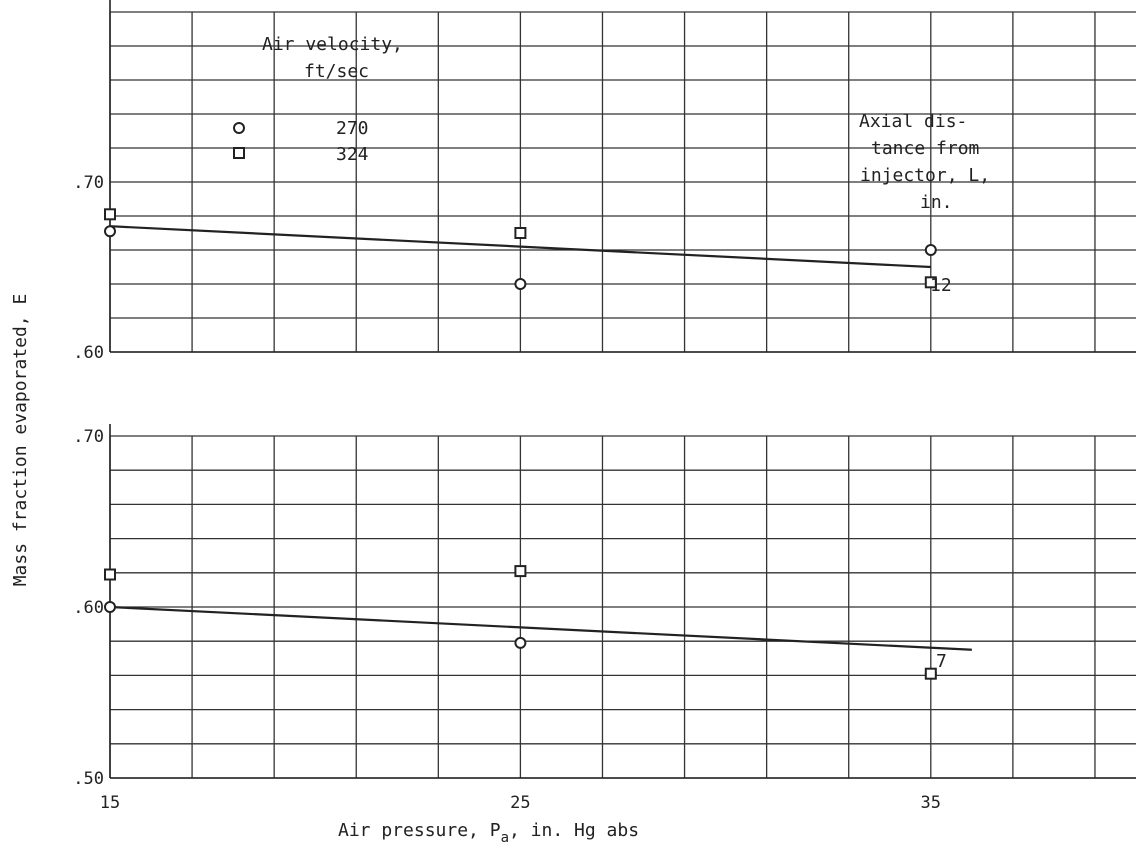 Image resolution: width=1138 pixels, height=848 pixels. I want to click on annotation-line-3: injector, L,, so click(925, 175).